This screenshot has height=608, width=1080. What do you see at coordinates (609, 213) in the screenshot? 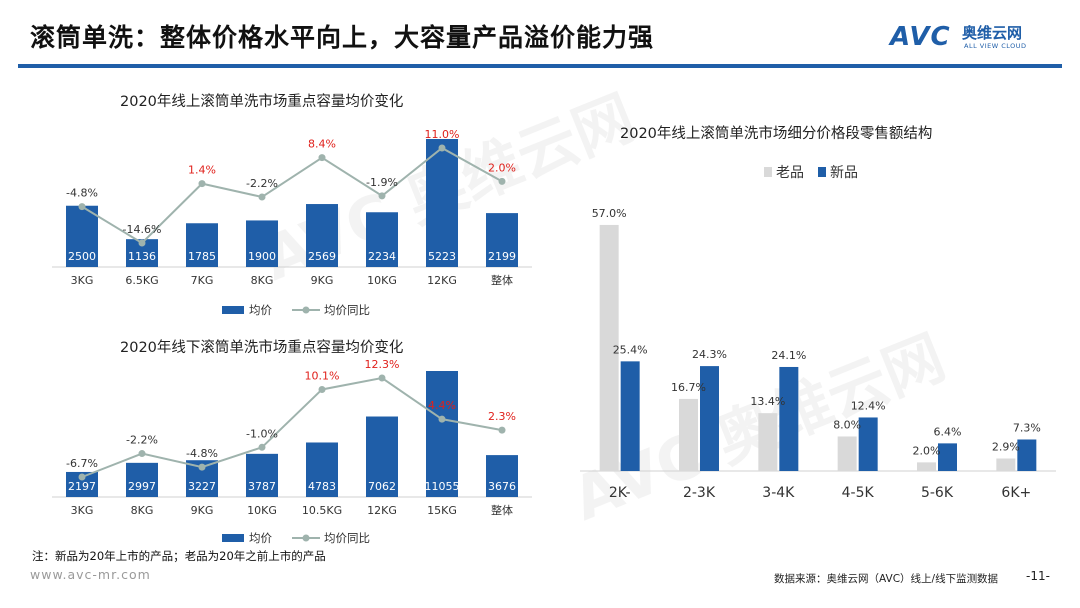
I see `old-value-label: 57.0%` at bounding box center [609, 213].